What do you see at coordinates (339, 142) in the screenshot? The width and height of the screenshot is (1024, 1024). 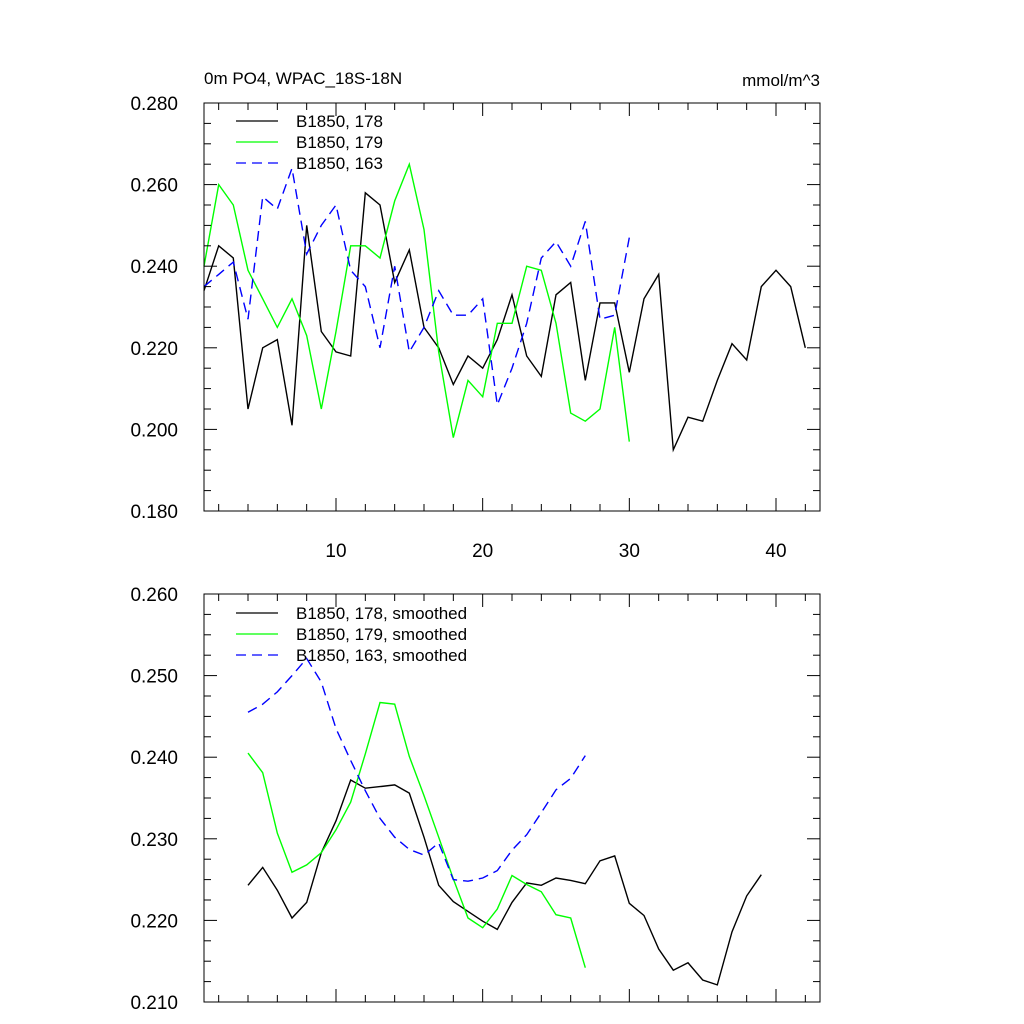 I see `legend-label-179: B1850, 179` at bounding box center [339, 142].